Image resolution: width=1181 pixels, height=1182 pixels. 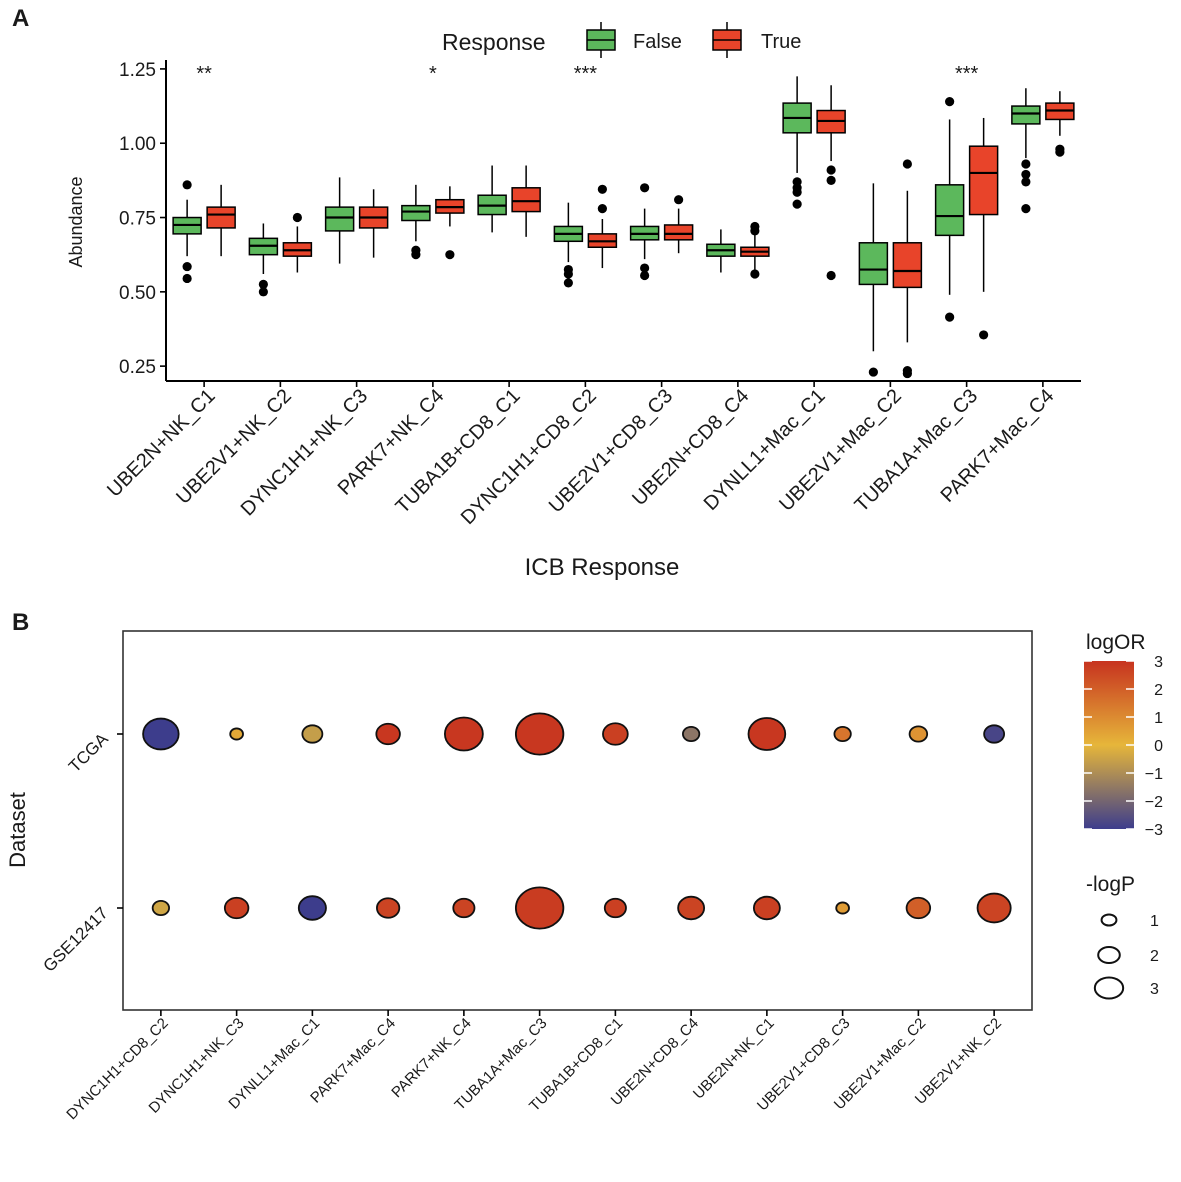 I want to click on legend-a: Response False True, so click(x=621, y=40).